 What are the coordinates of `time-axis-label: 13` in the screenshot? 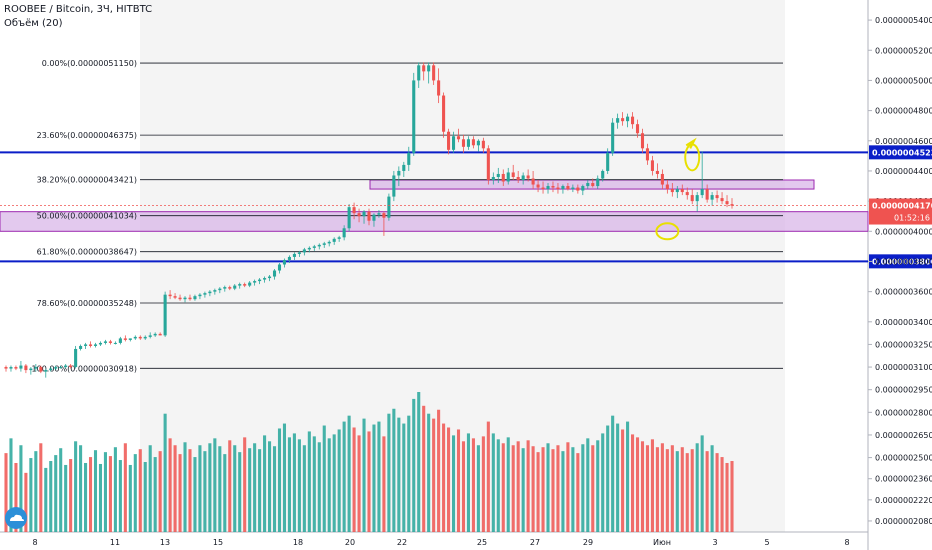 It's located at (165, 542).